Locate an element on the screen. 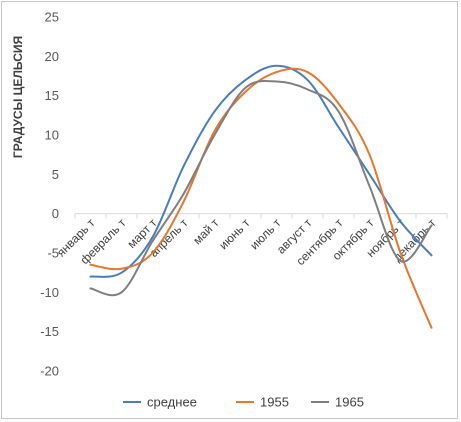 This screenshot has width=461, height=422. y-tick-label: -10 is located at coordinates (49, 292).